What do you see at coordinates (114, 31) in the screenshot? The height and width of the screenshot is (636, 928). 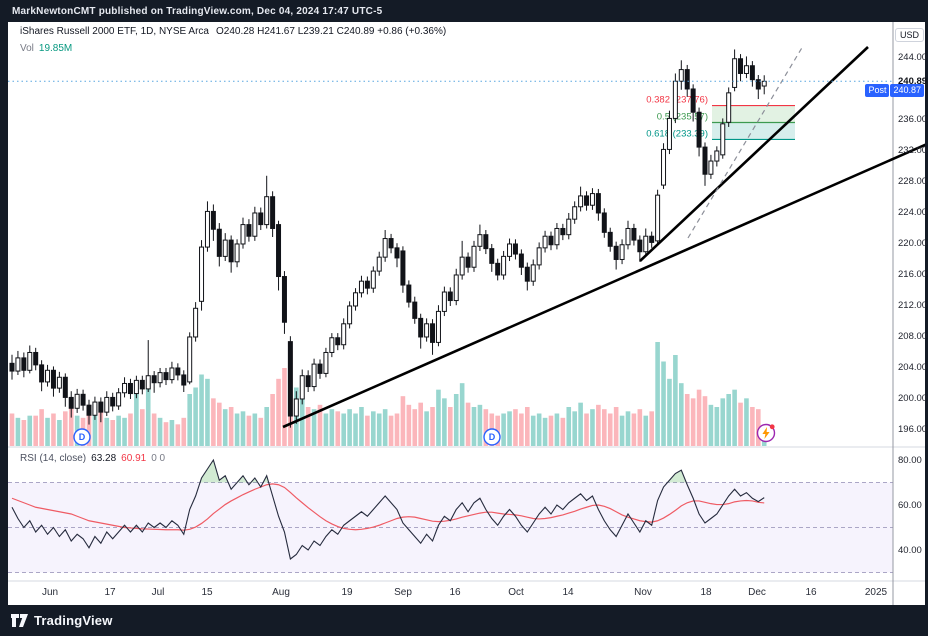 I see `symbol-title: iShares Russell 2000 ETF, 1D, NYSE Arca` at bounding box center [114, 31].